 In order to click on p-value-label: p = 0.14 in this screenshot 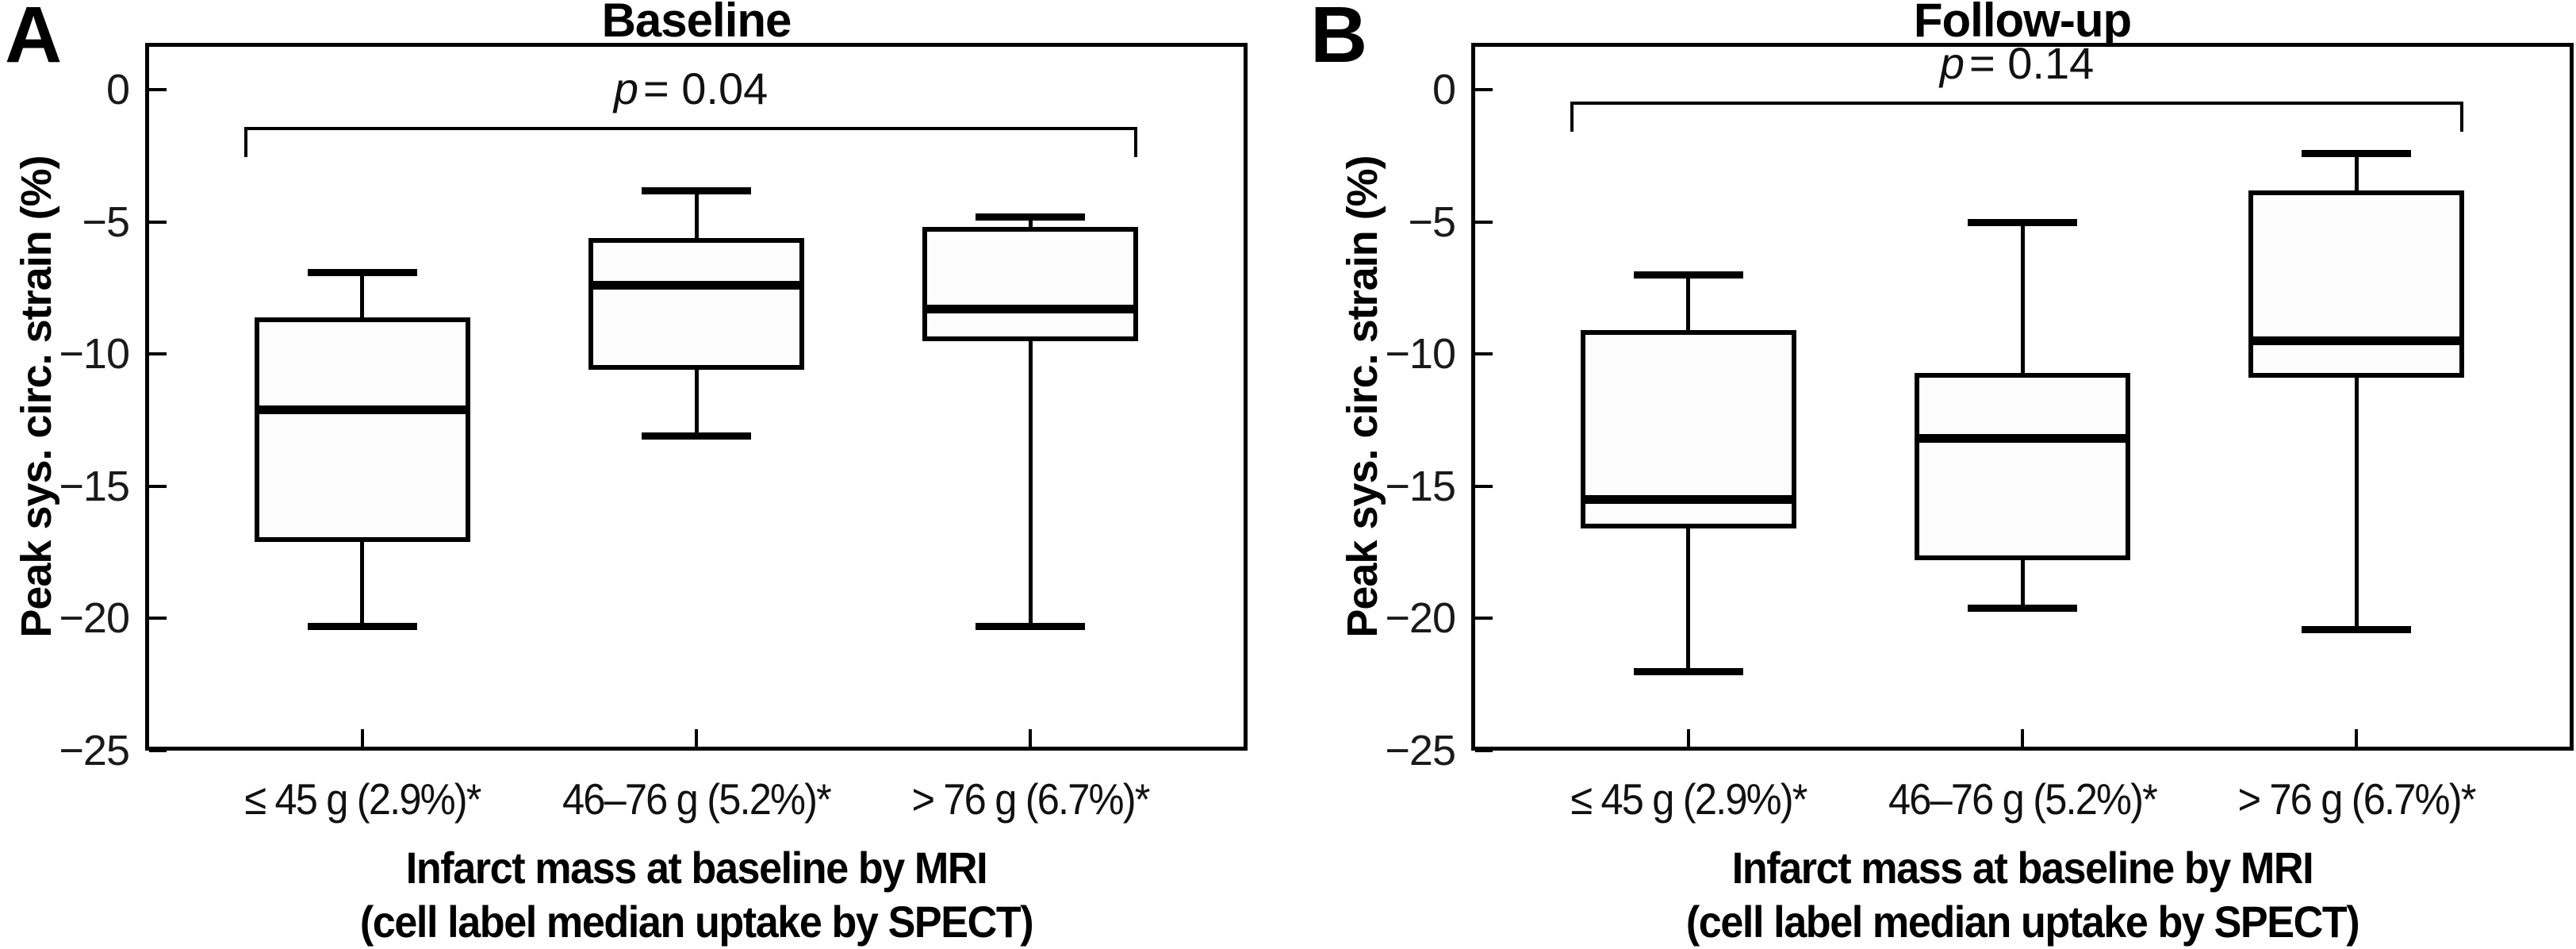, I will do `click(2017, 62)`.